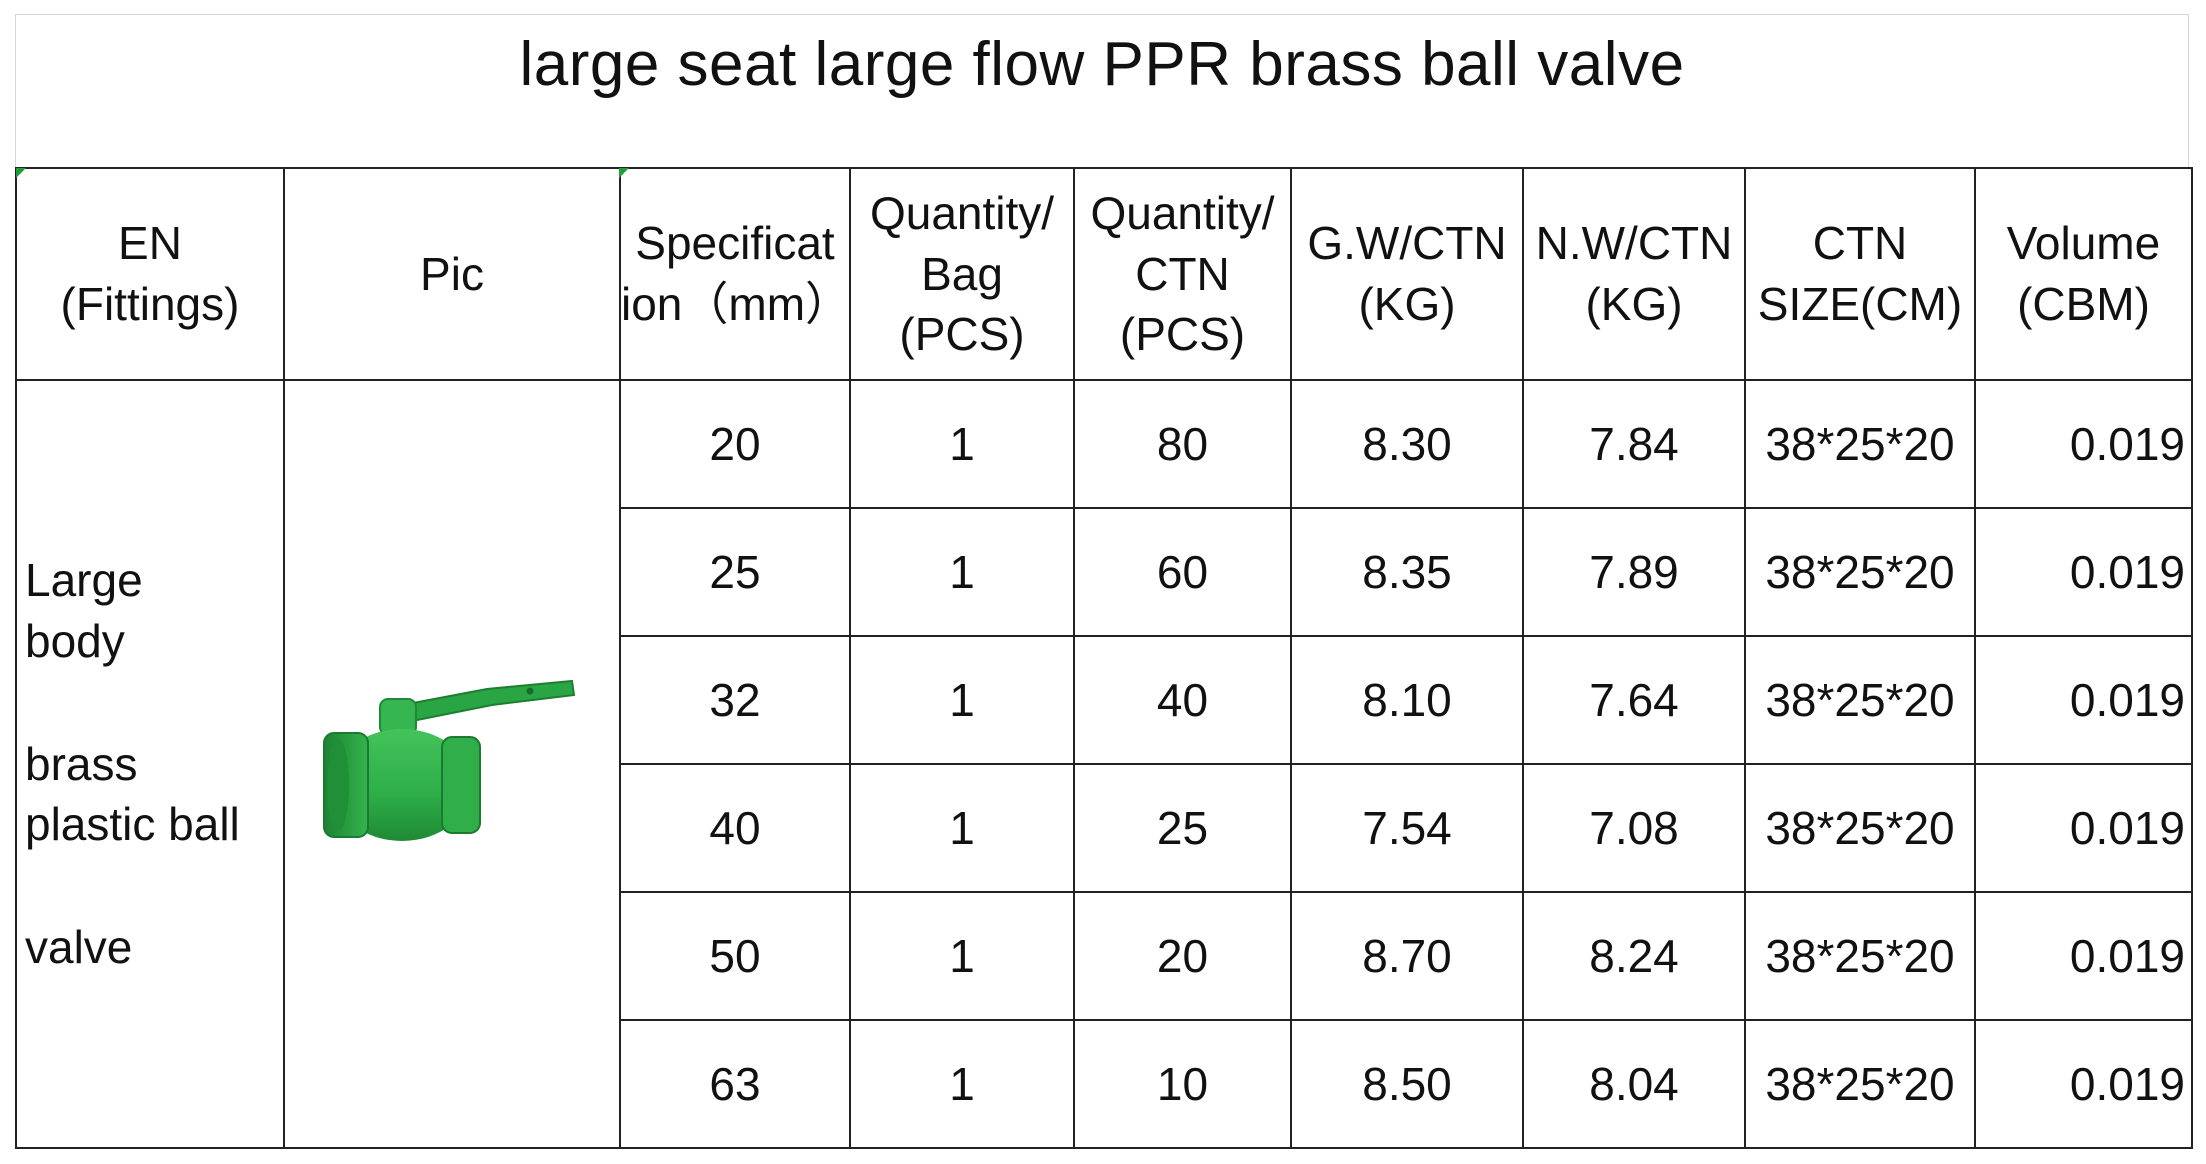 The width and height of the screenshot is (2206, 1164). What do you see at coordinates (1860, 304) in the screenshot?
I see `header-ctn-size-line: SIZE(CM)` at bounding box center [1860, 304].